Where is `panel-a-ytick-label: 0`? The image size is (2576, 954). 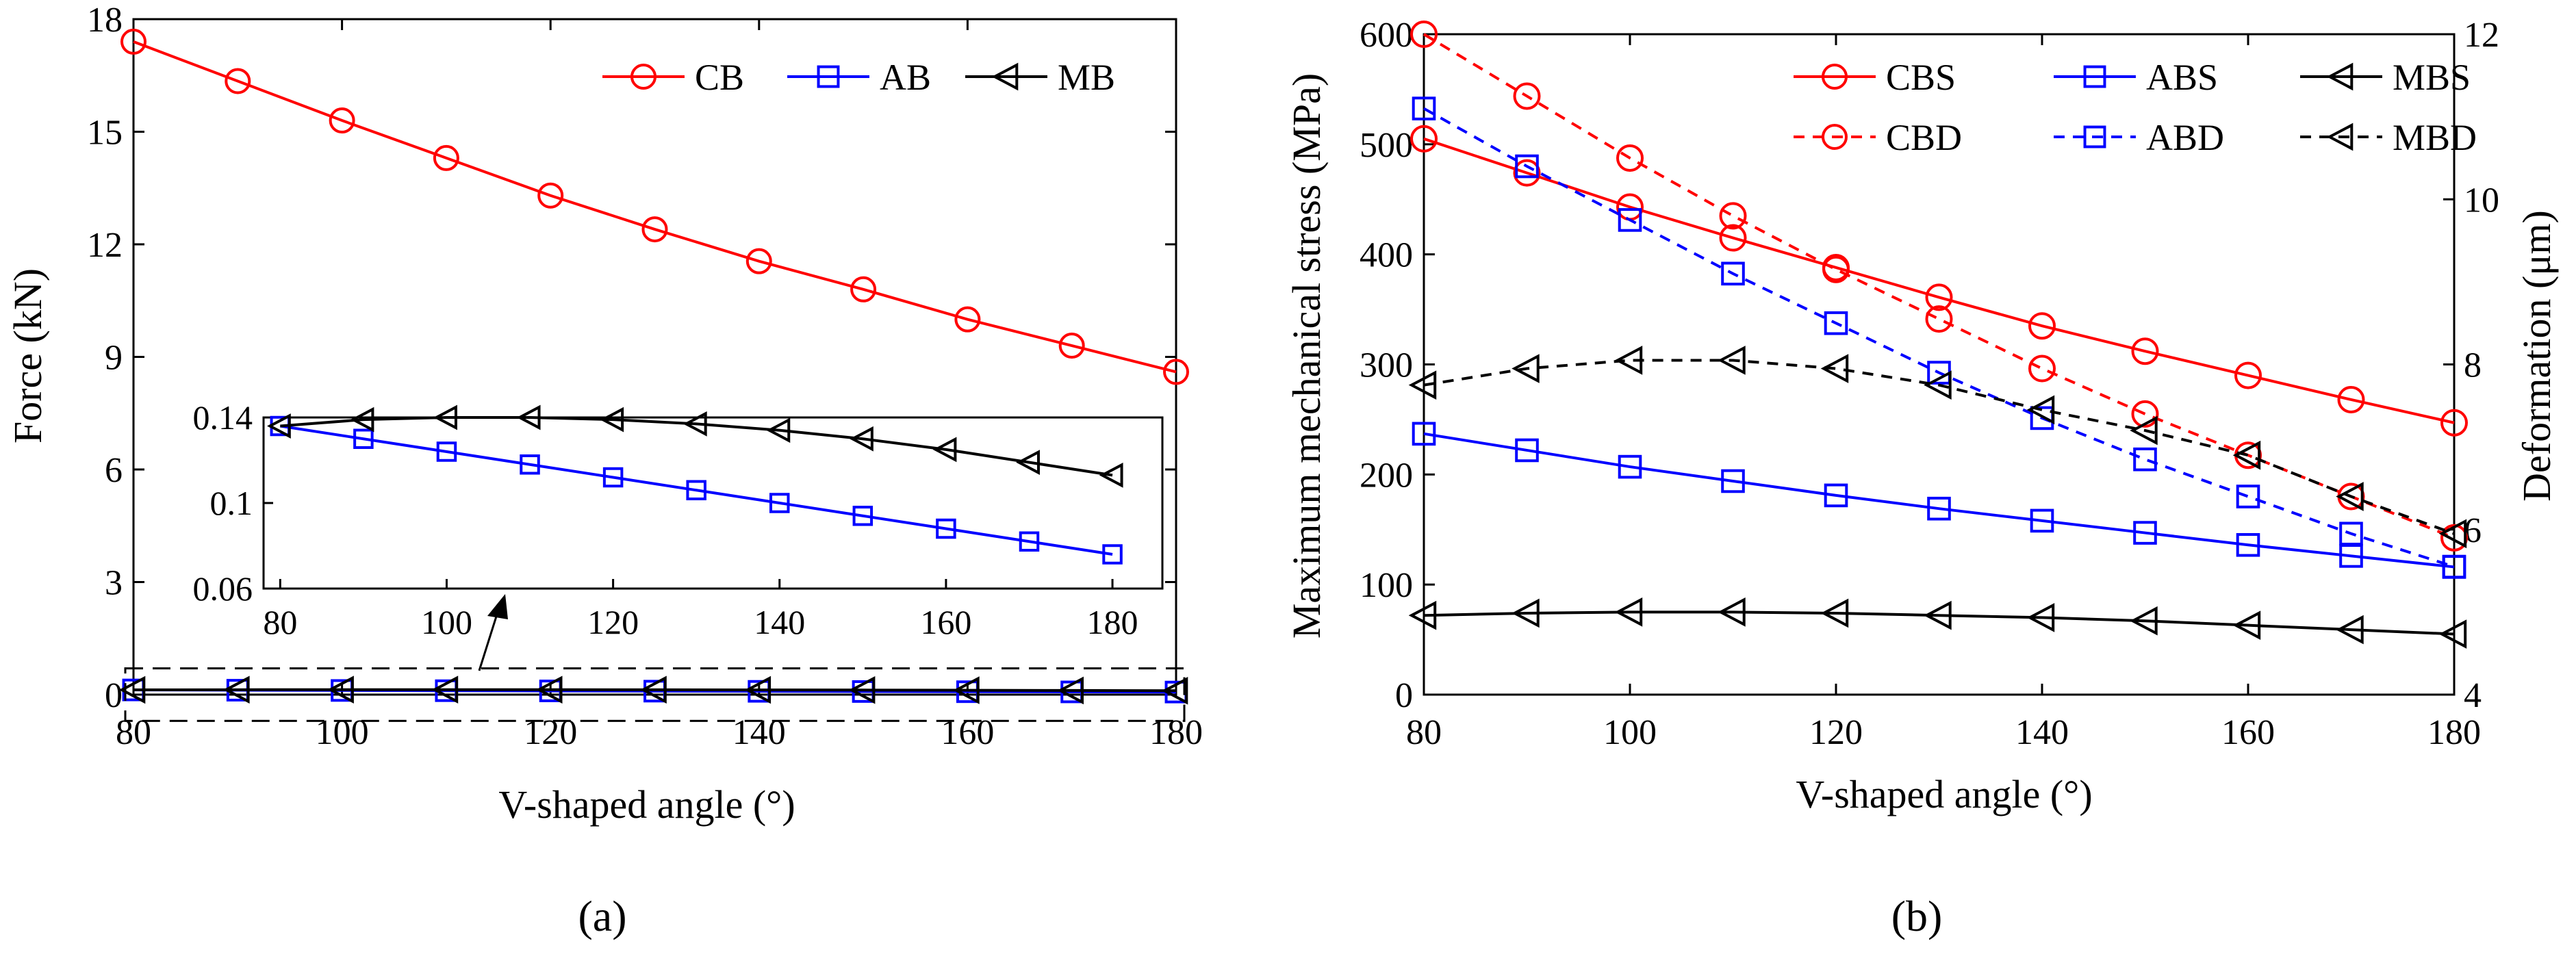 panel-a-ytick-label: 0 is located at coordinates (114, 695).